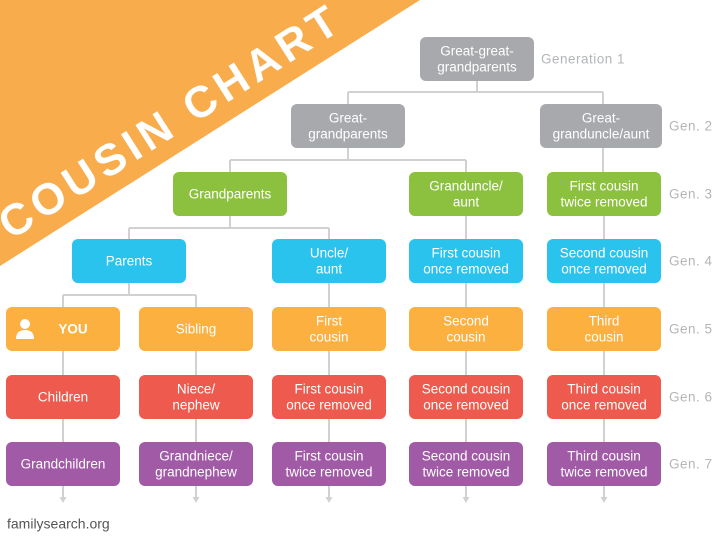  What do you see at coordinates (25, 334) in the screenshot?
I see `you-icon-body` at bounding box center [25, 334].